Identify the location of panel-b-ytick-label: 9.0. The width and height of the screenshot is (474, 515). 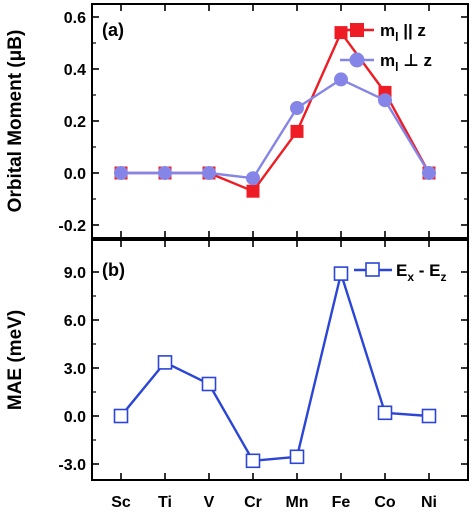
(75, 273).